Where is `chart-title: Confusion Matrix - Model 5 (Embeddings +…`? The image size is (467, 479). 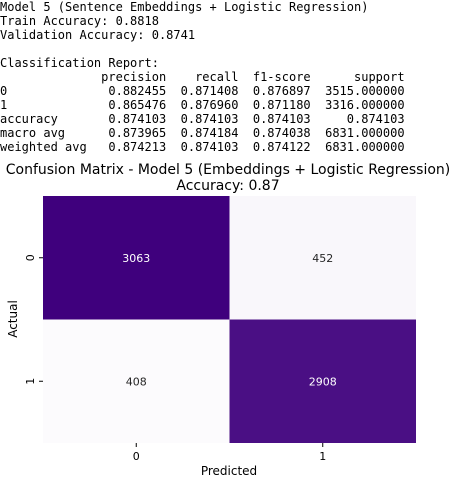
chart-title: Confusion Matrix - Model 5 (Embeddings +… is located at coordinates (228, 170).